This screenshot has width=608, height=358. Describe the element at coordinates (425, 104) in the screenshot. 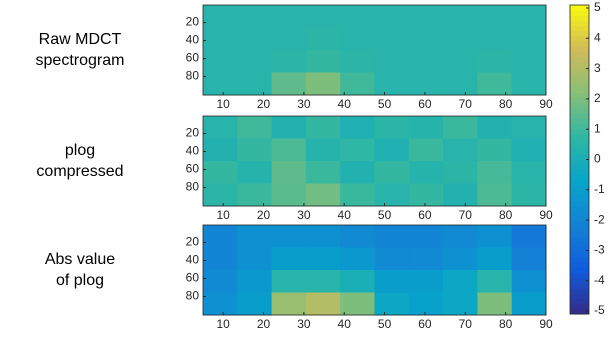

I see `x-tick-label: 60` at that location.